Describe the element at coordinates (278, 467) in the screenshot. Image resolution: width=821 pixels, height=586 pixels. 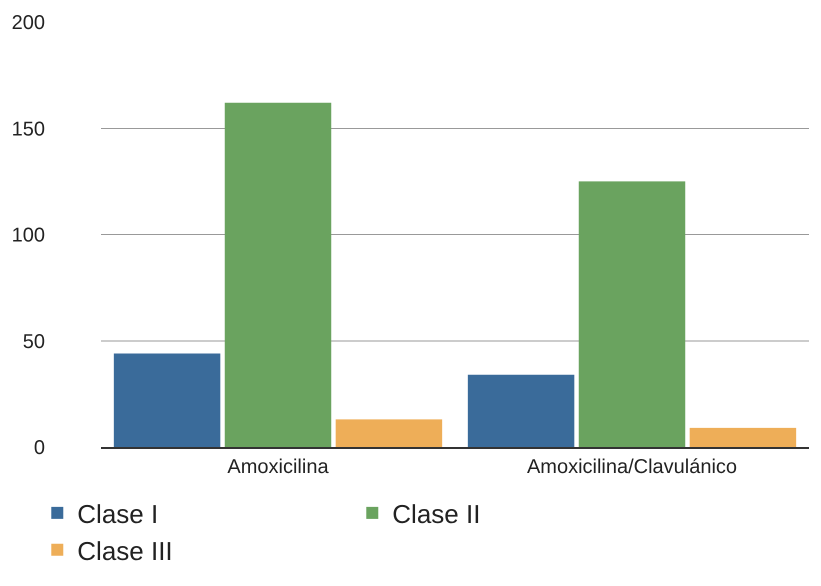
I see `x-tick-label: Amoxicilina` at that location.